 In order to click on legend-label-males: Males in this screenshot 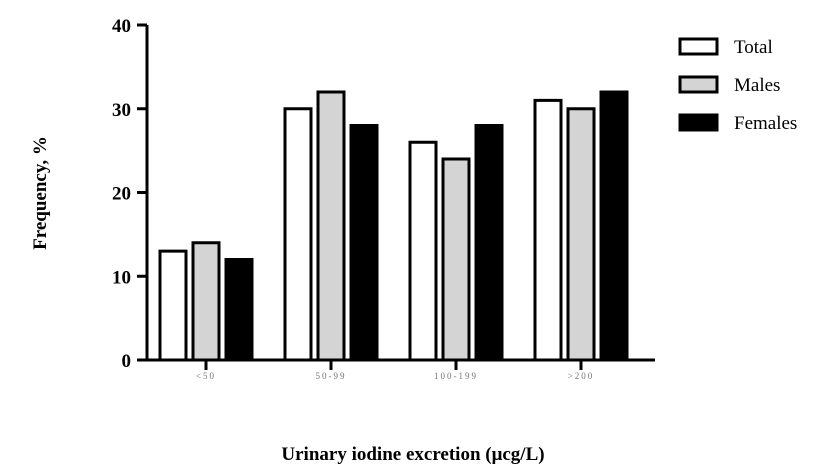, I will do `click(757, 85)`.